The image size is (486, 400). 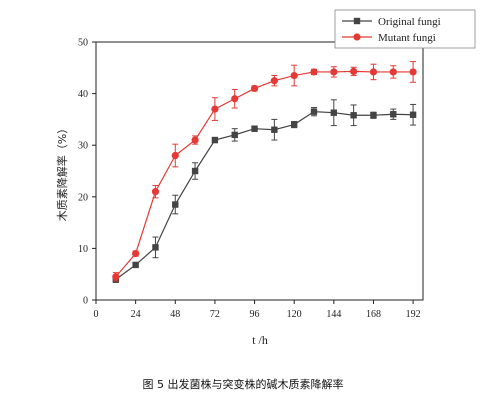 I want to click on y-axis-ticks: 0 10 20 30 40 50, so click(x=87, y=172).